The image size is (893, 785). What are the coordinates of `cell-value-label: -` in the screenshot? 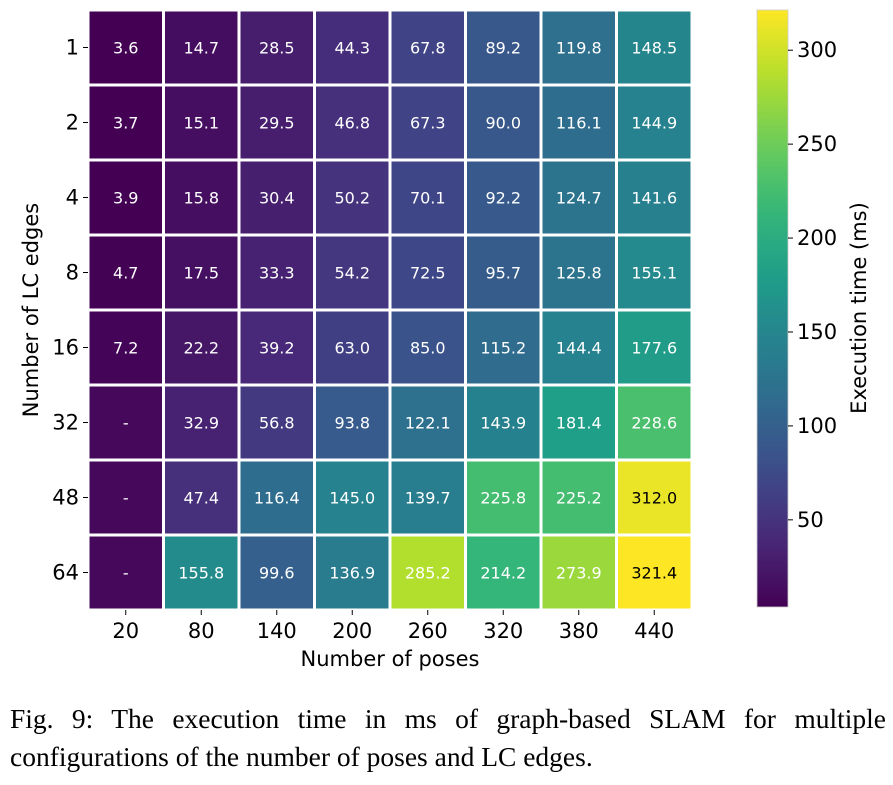 It's located at (126, 573).